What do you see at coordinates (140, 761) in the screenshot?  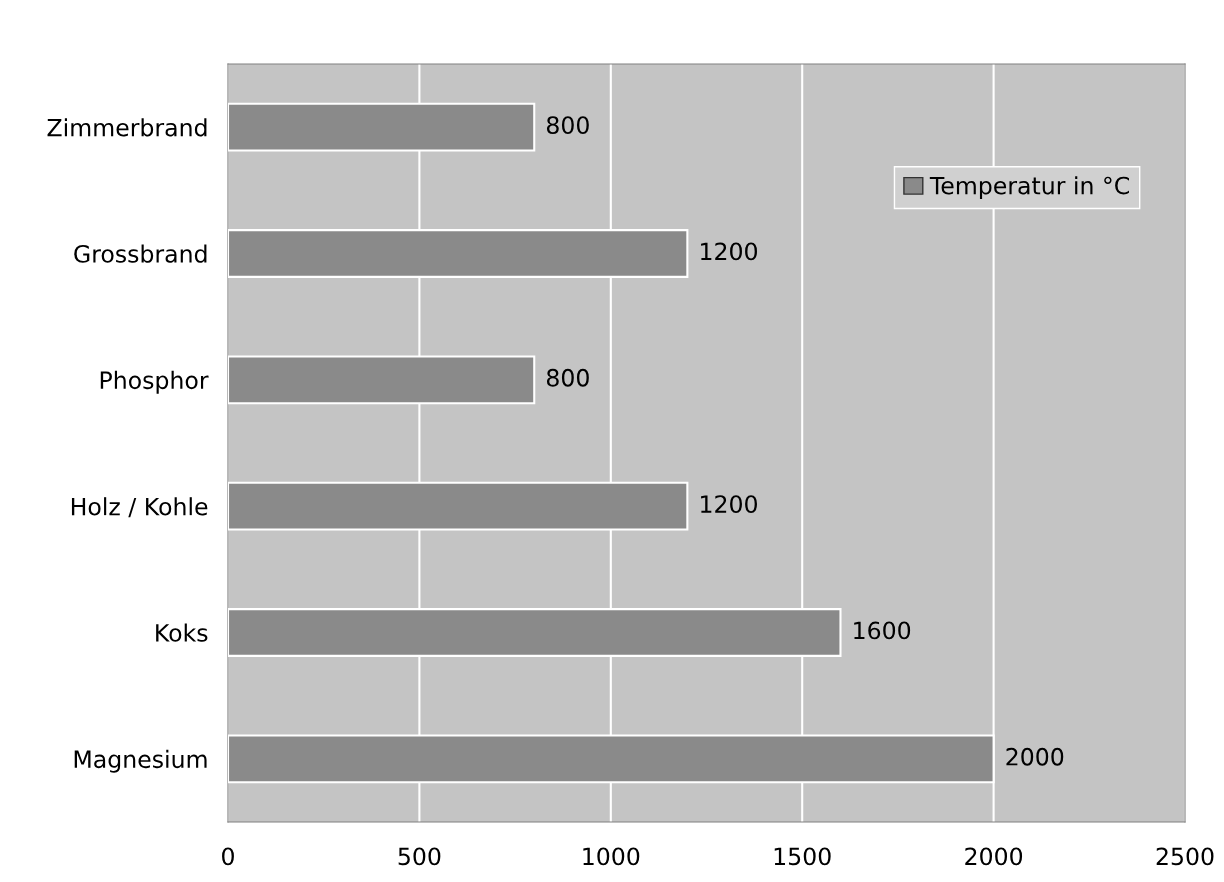 I see `y-tick-label: Magnesium` at bounding box center [140, 761].